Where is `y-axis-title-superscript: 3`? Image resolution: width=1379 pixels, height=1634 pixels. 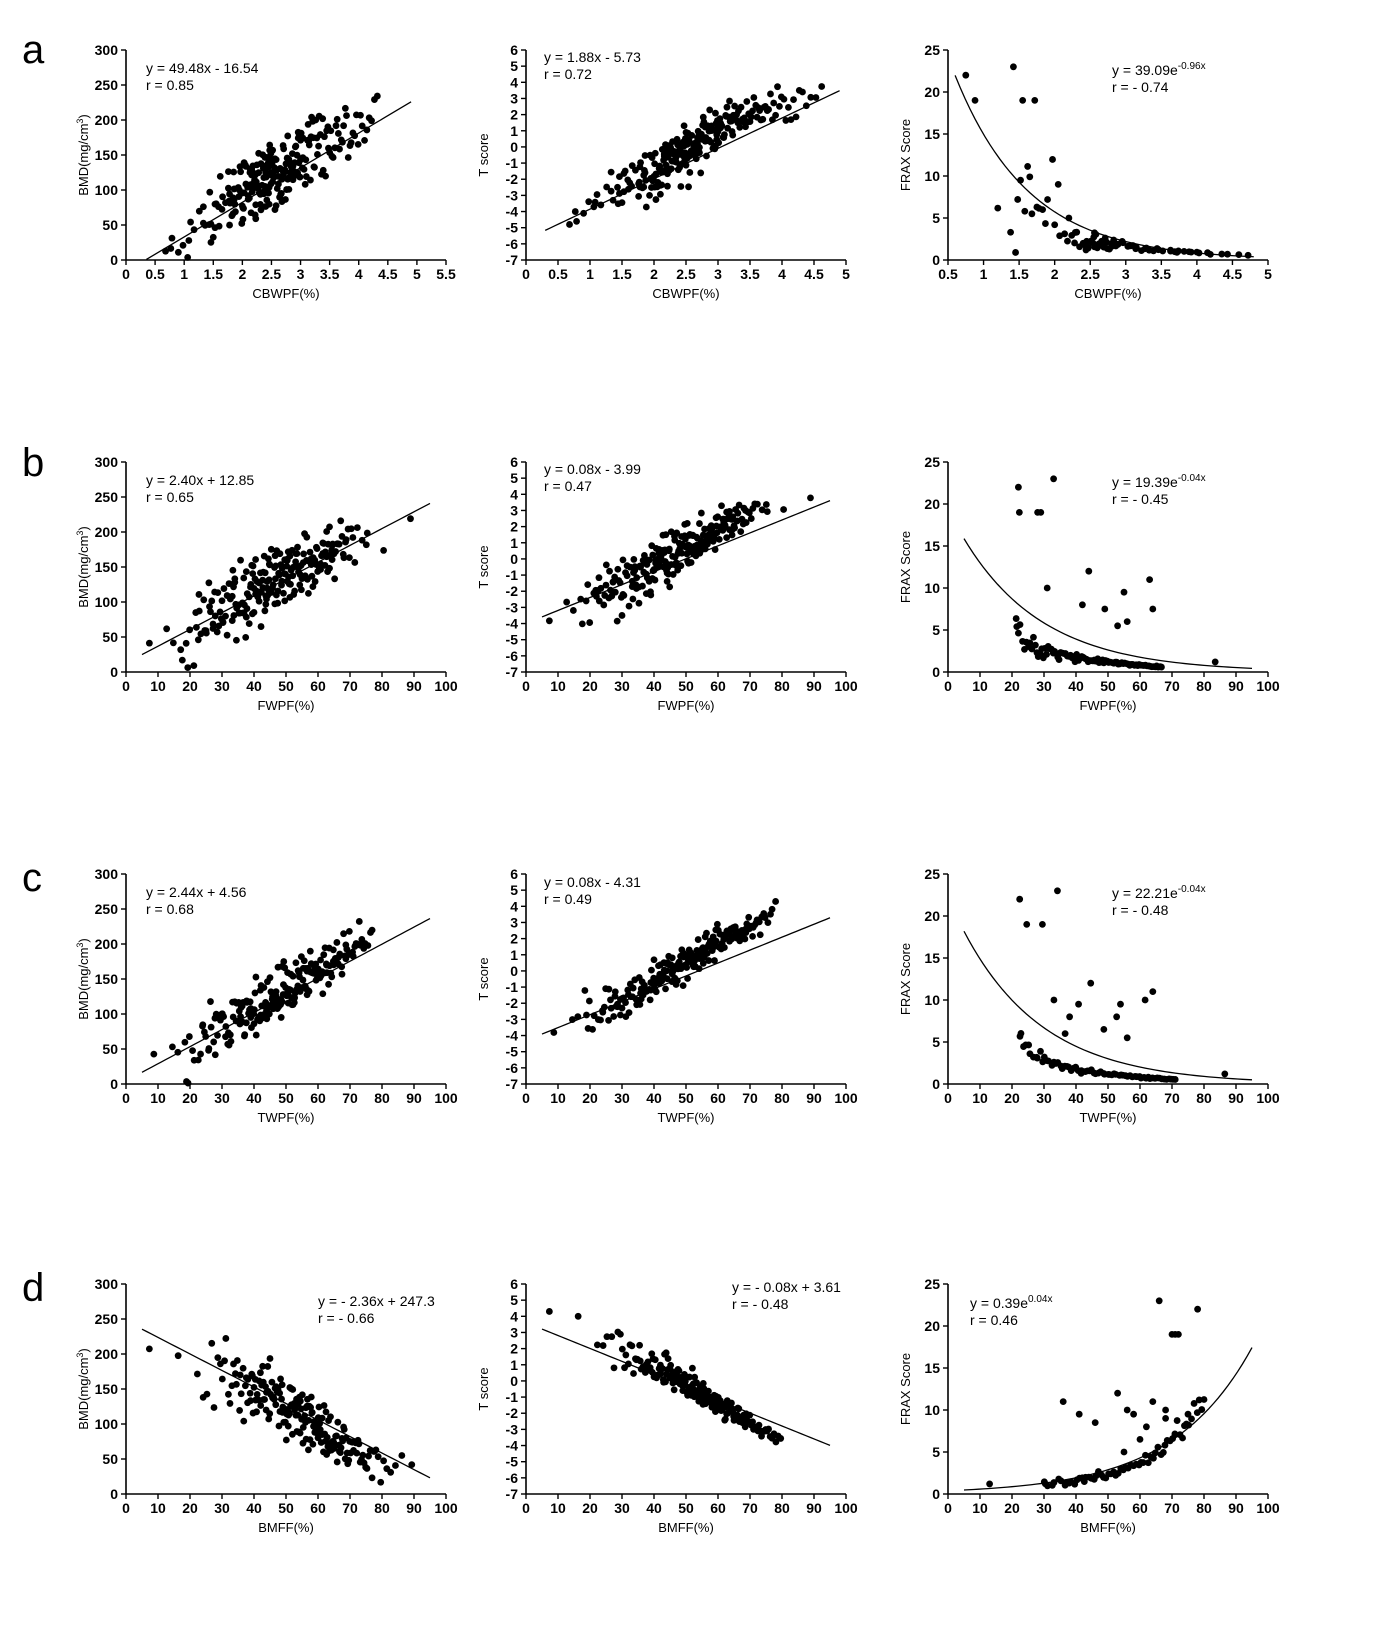 y-axis-title-superscript: 3 is located at coordinates (80, 1355).